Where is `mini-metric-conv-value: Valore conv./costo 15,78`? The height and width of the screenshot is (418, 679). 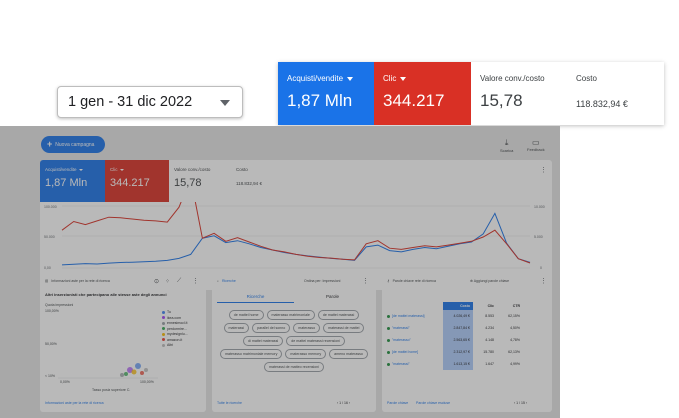 mini-metric-conv-value: Valore conv./costo 15,78 is located at coordinates (200, 181).